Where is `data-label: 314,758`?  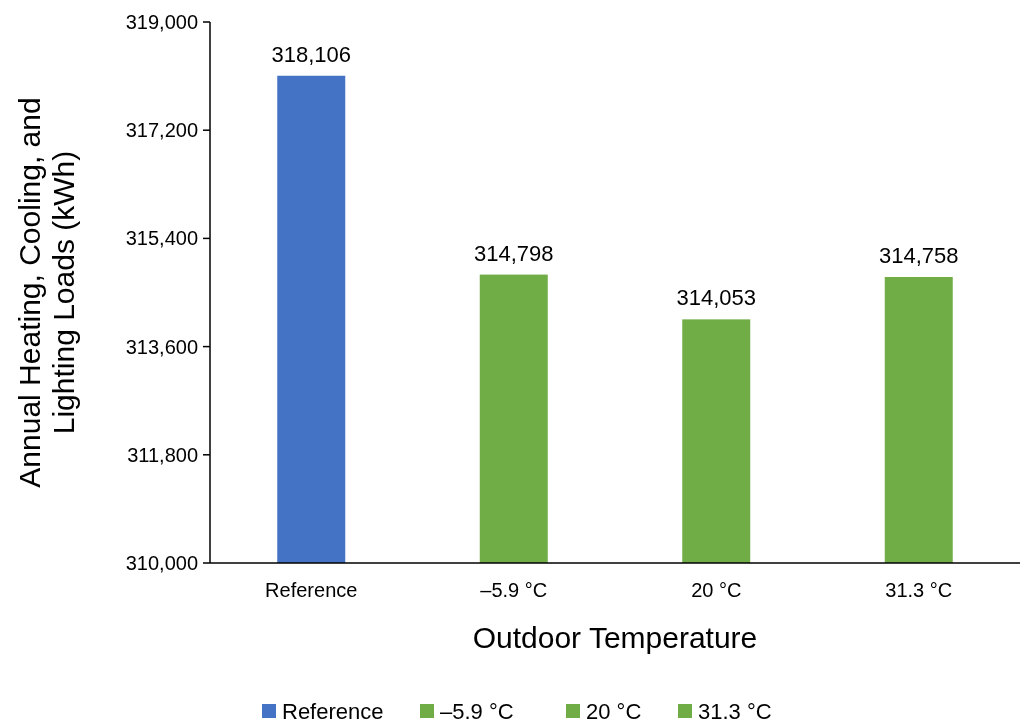 data-label: 314,758 is located at coordinates (918, 255).